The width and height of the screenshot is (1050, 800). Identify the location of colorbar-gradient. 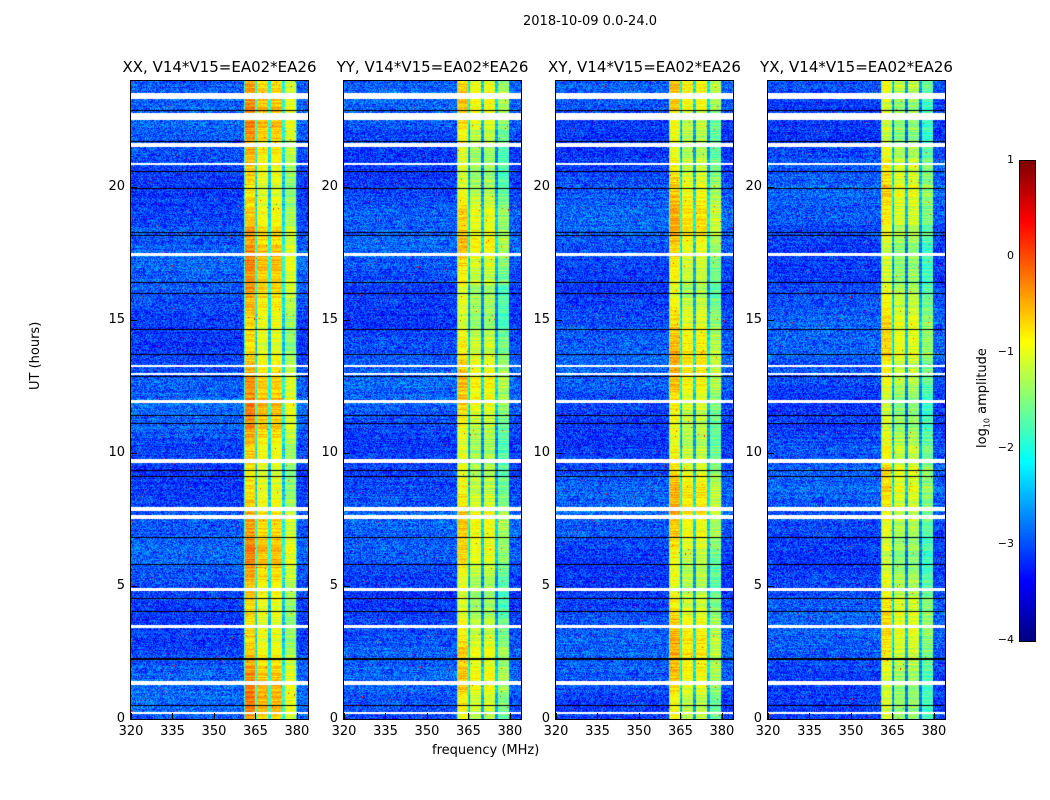
(1027, 401).